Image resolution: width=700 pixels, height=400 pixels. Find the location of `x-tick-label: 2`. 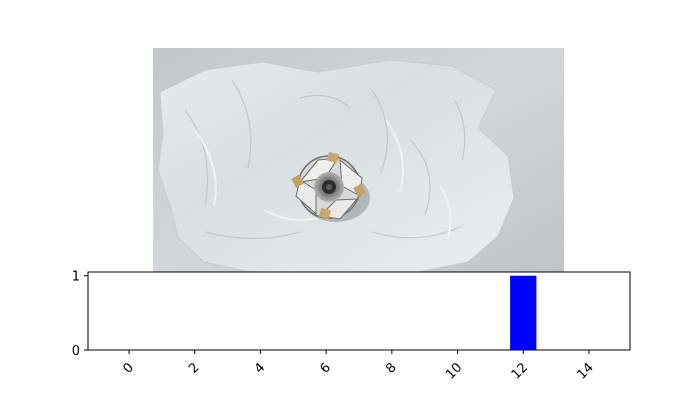

x-tick-label: 2 is located at coordinates (194, 368).